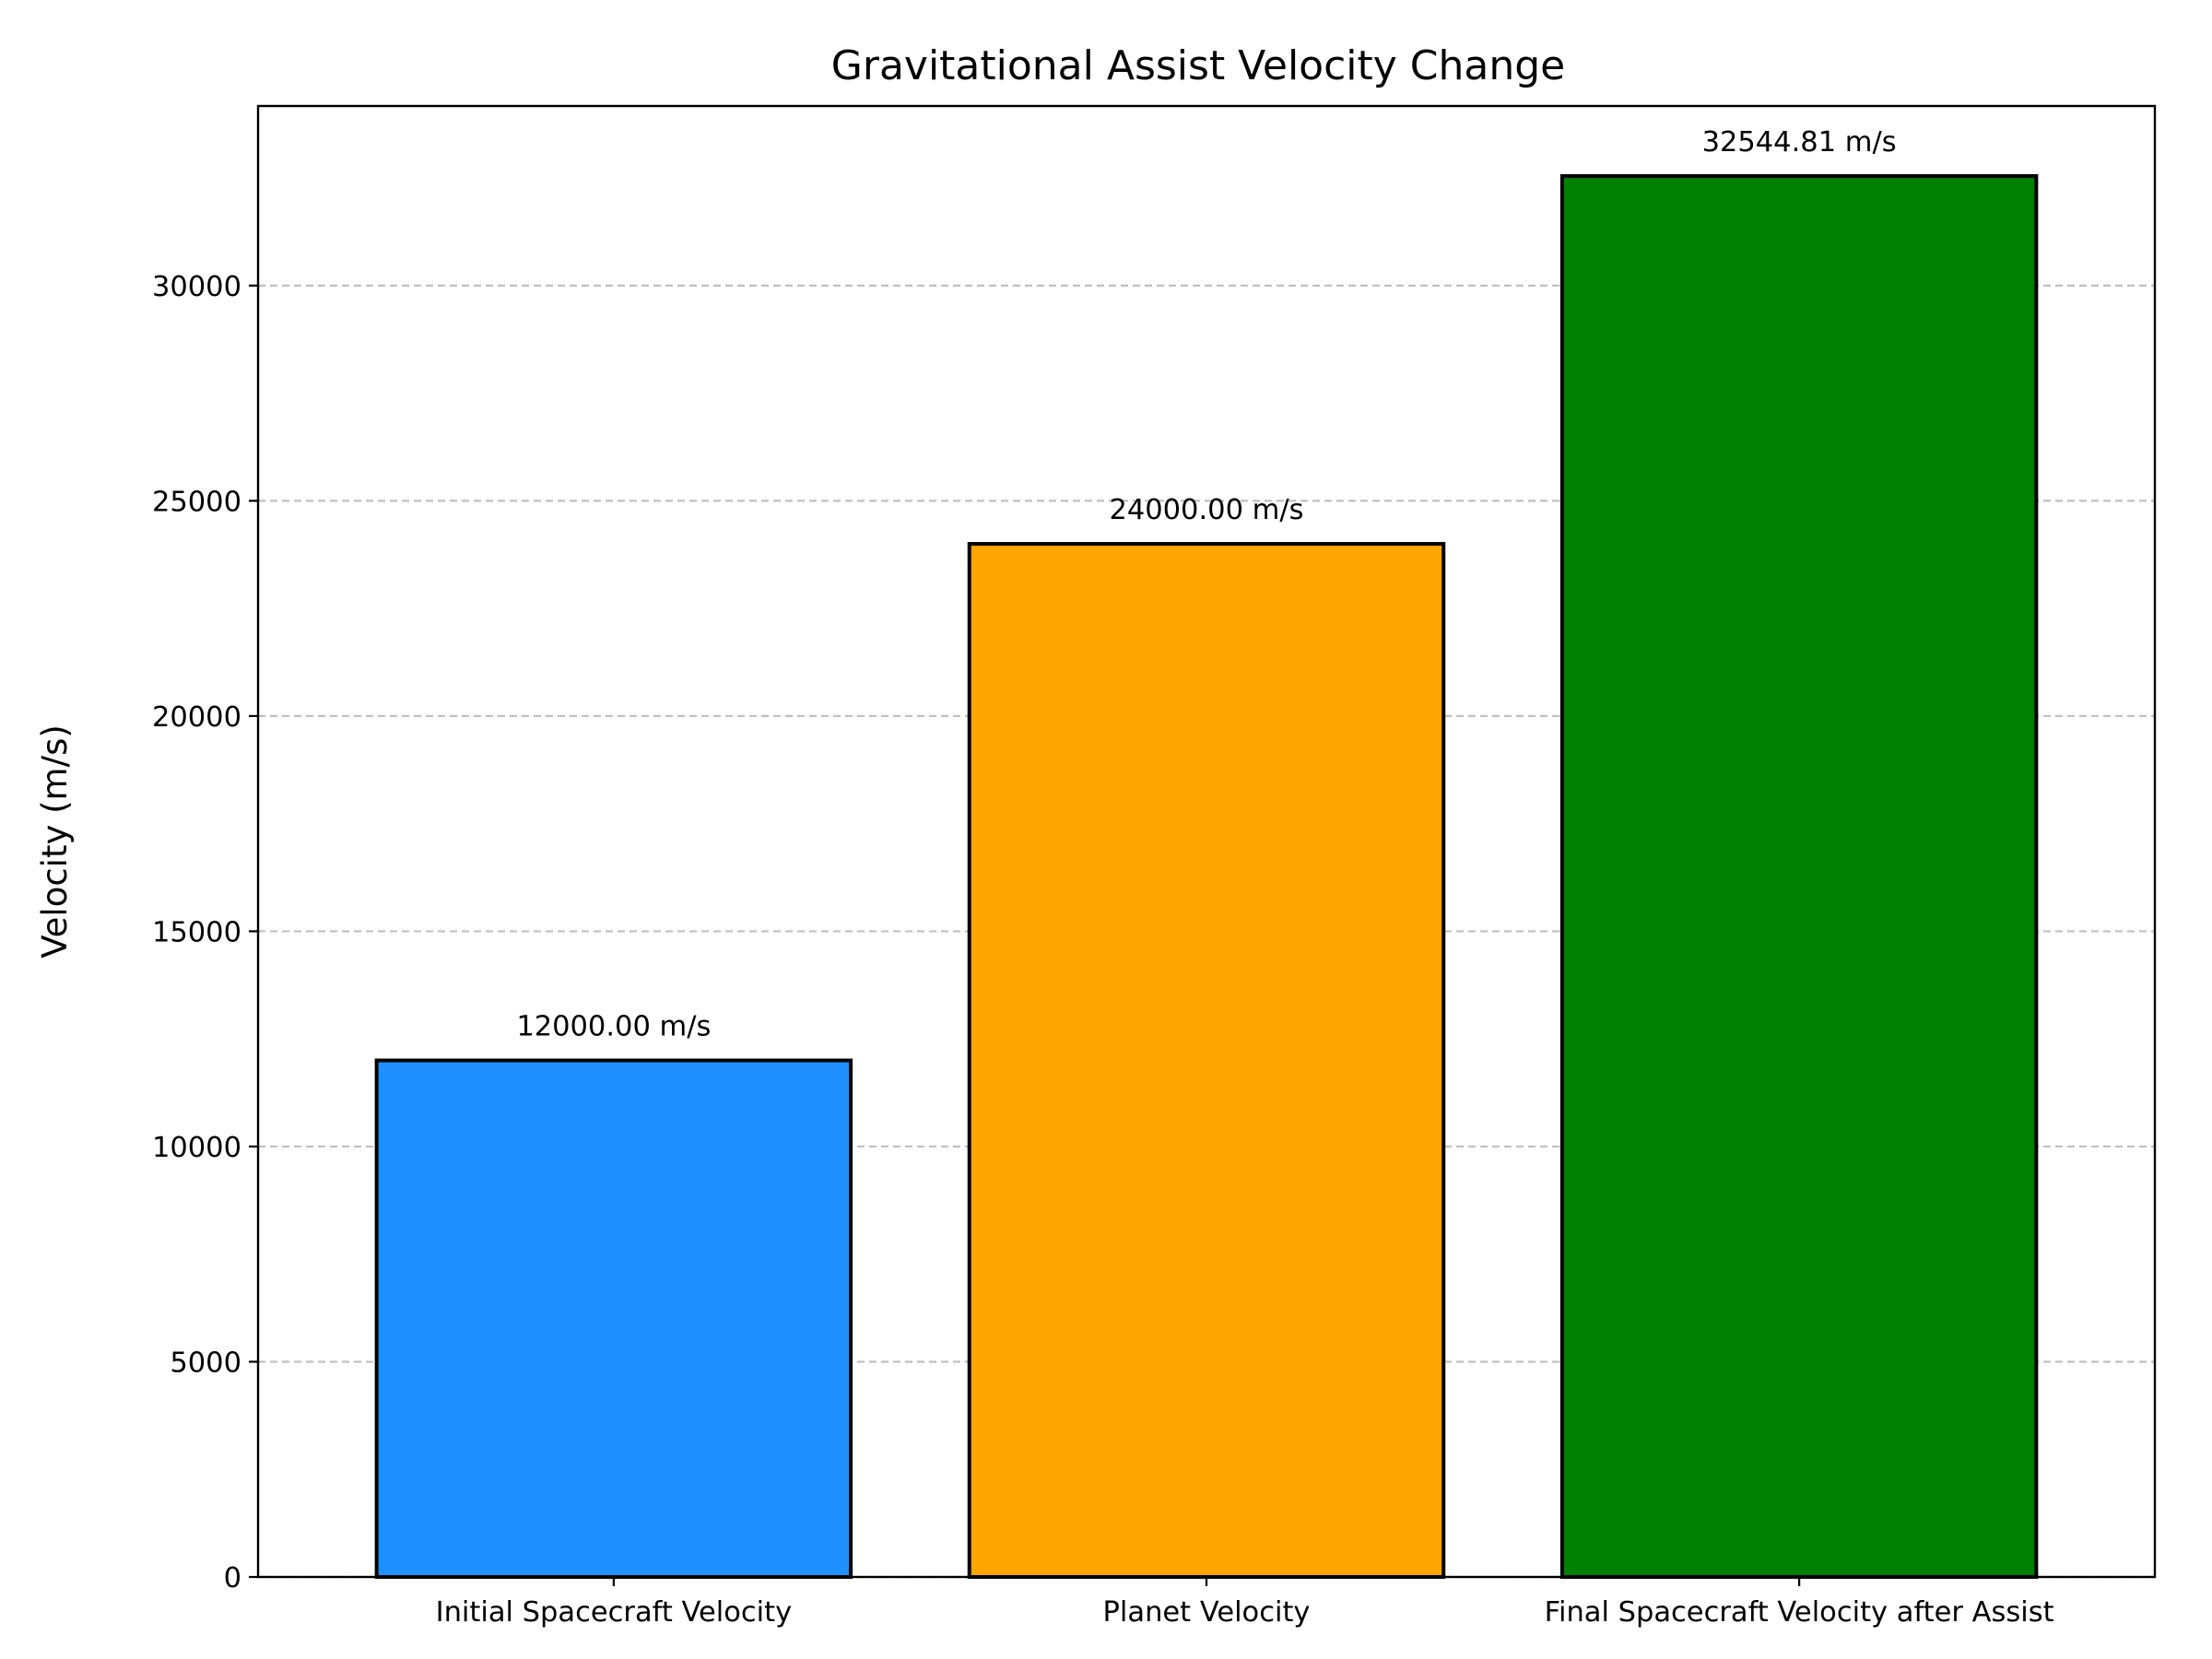  What do you see at coordinates (1206, 510) in the screenshot?
I see `bar-value-label: 24000.00 m/s` at bounding box center [1206, 510].